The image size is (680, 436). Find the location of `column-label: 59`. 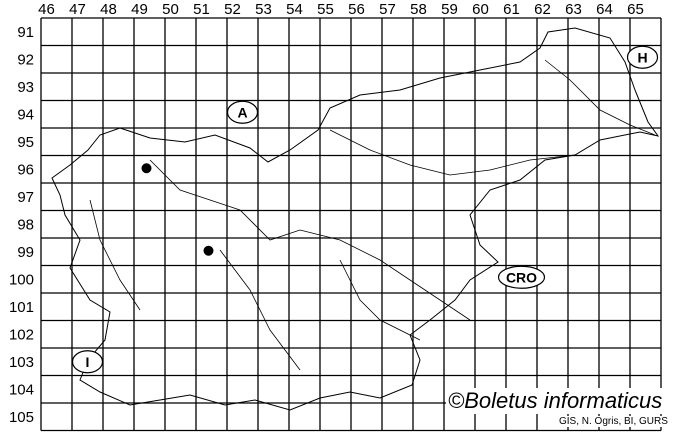

column-label: 59 is located at coordinates (449, 9).